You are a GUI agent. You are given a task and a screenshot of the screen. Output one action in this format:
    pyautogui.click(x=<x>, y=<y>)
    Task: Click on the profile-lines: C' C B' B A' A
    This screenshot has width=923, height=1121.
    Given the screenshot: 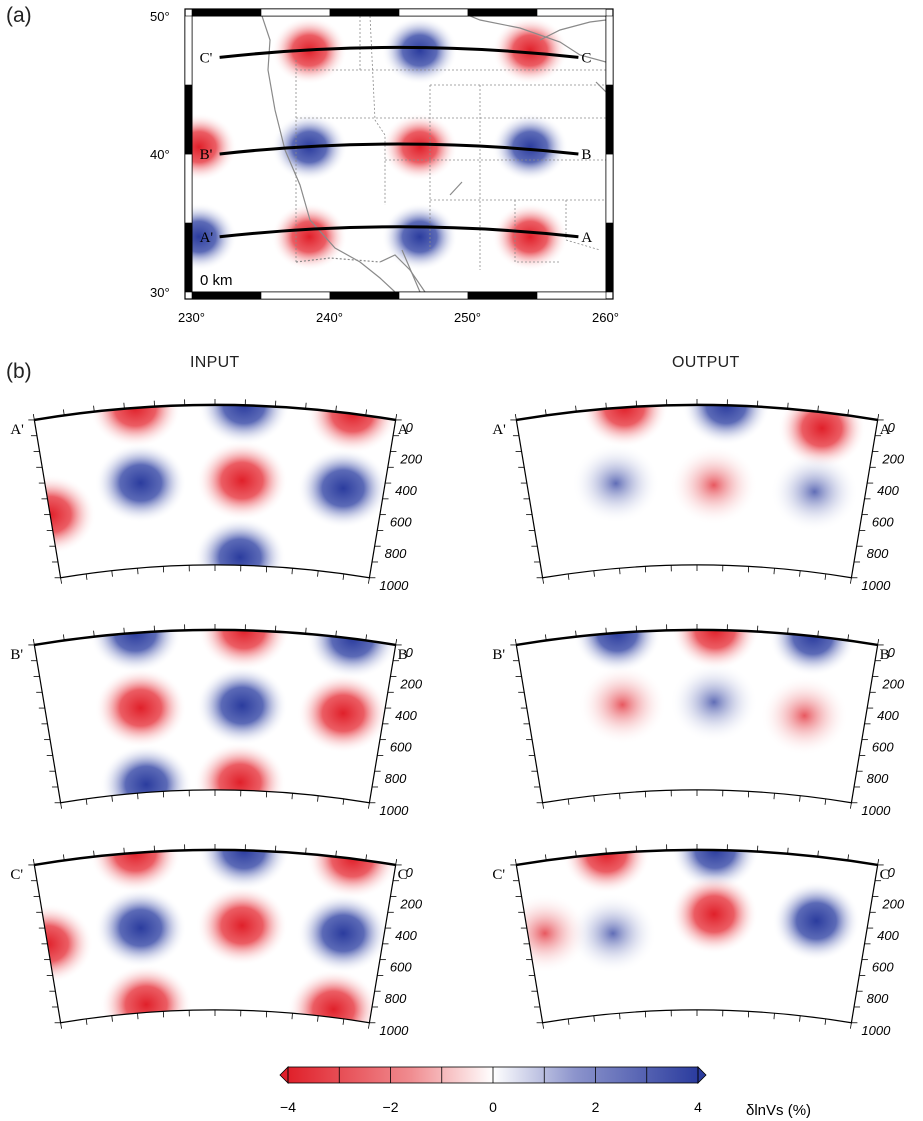 What is the action you would take?
    pyautogui.click(x=396, y=145)
    